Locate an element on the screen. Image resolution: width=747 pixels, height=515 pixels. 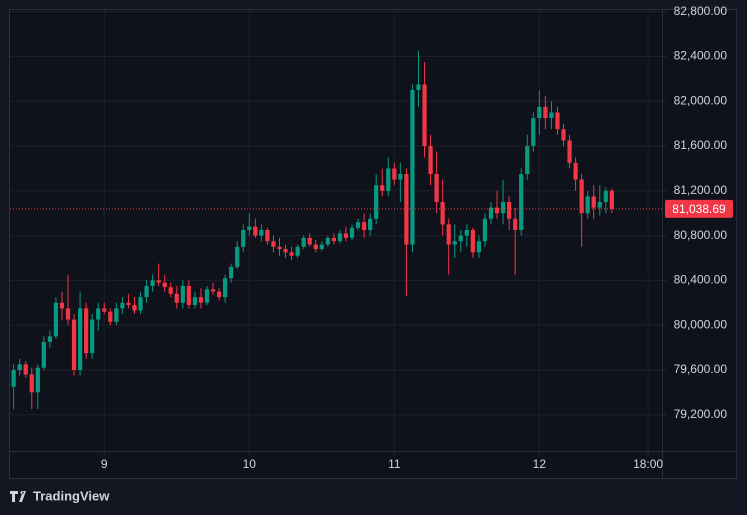
x-tick-label: 10 is located at coordinates (250, 464).